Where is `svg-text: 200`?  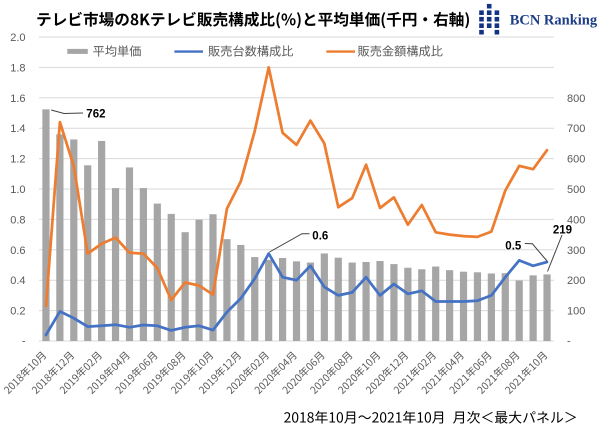 svg-text: 200 is located at coordinates (576, 281).